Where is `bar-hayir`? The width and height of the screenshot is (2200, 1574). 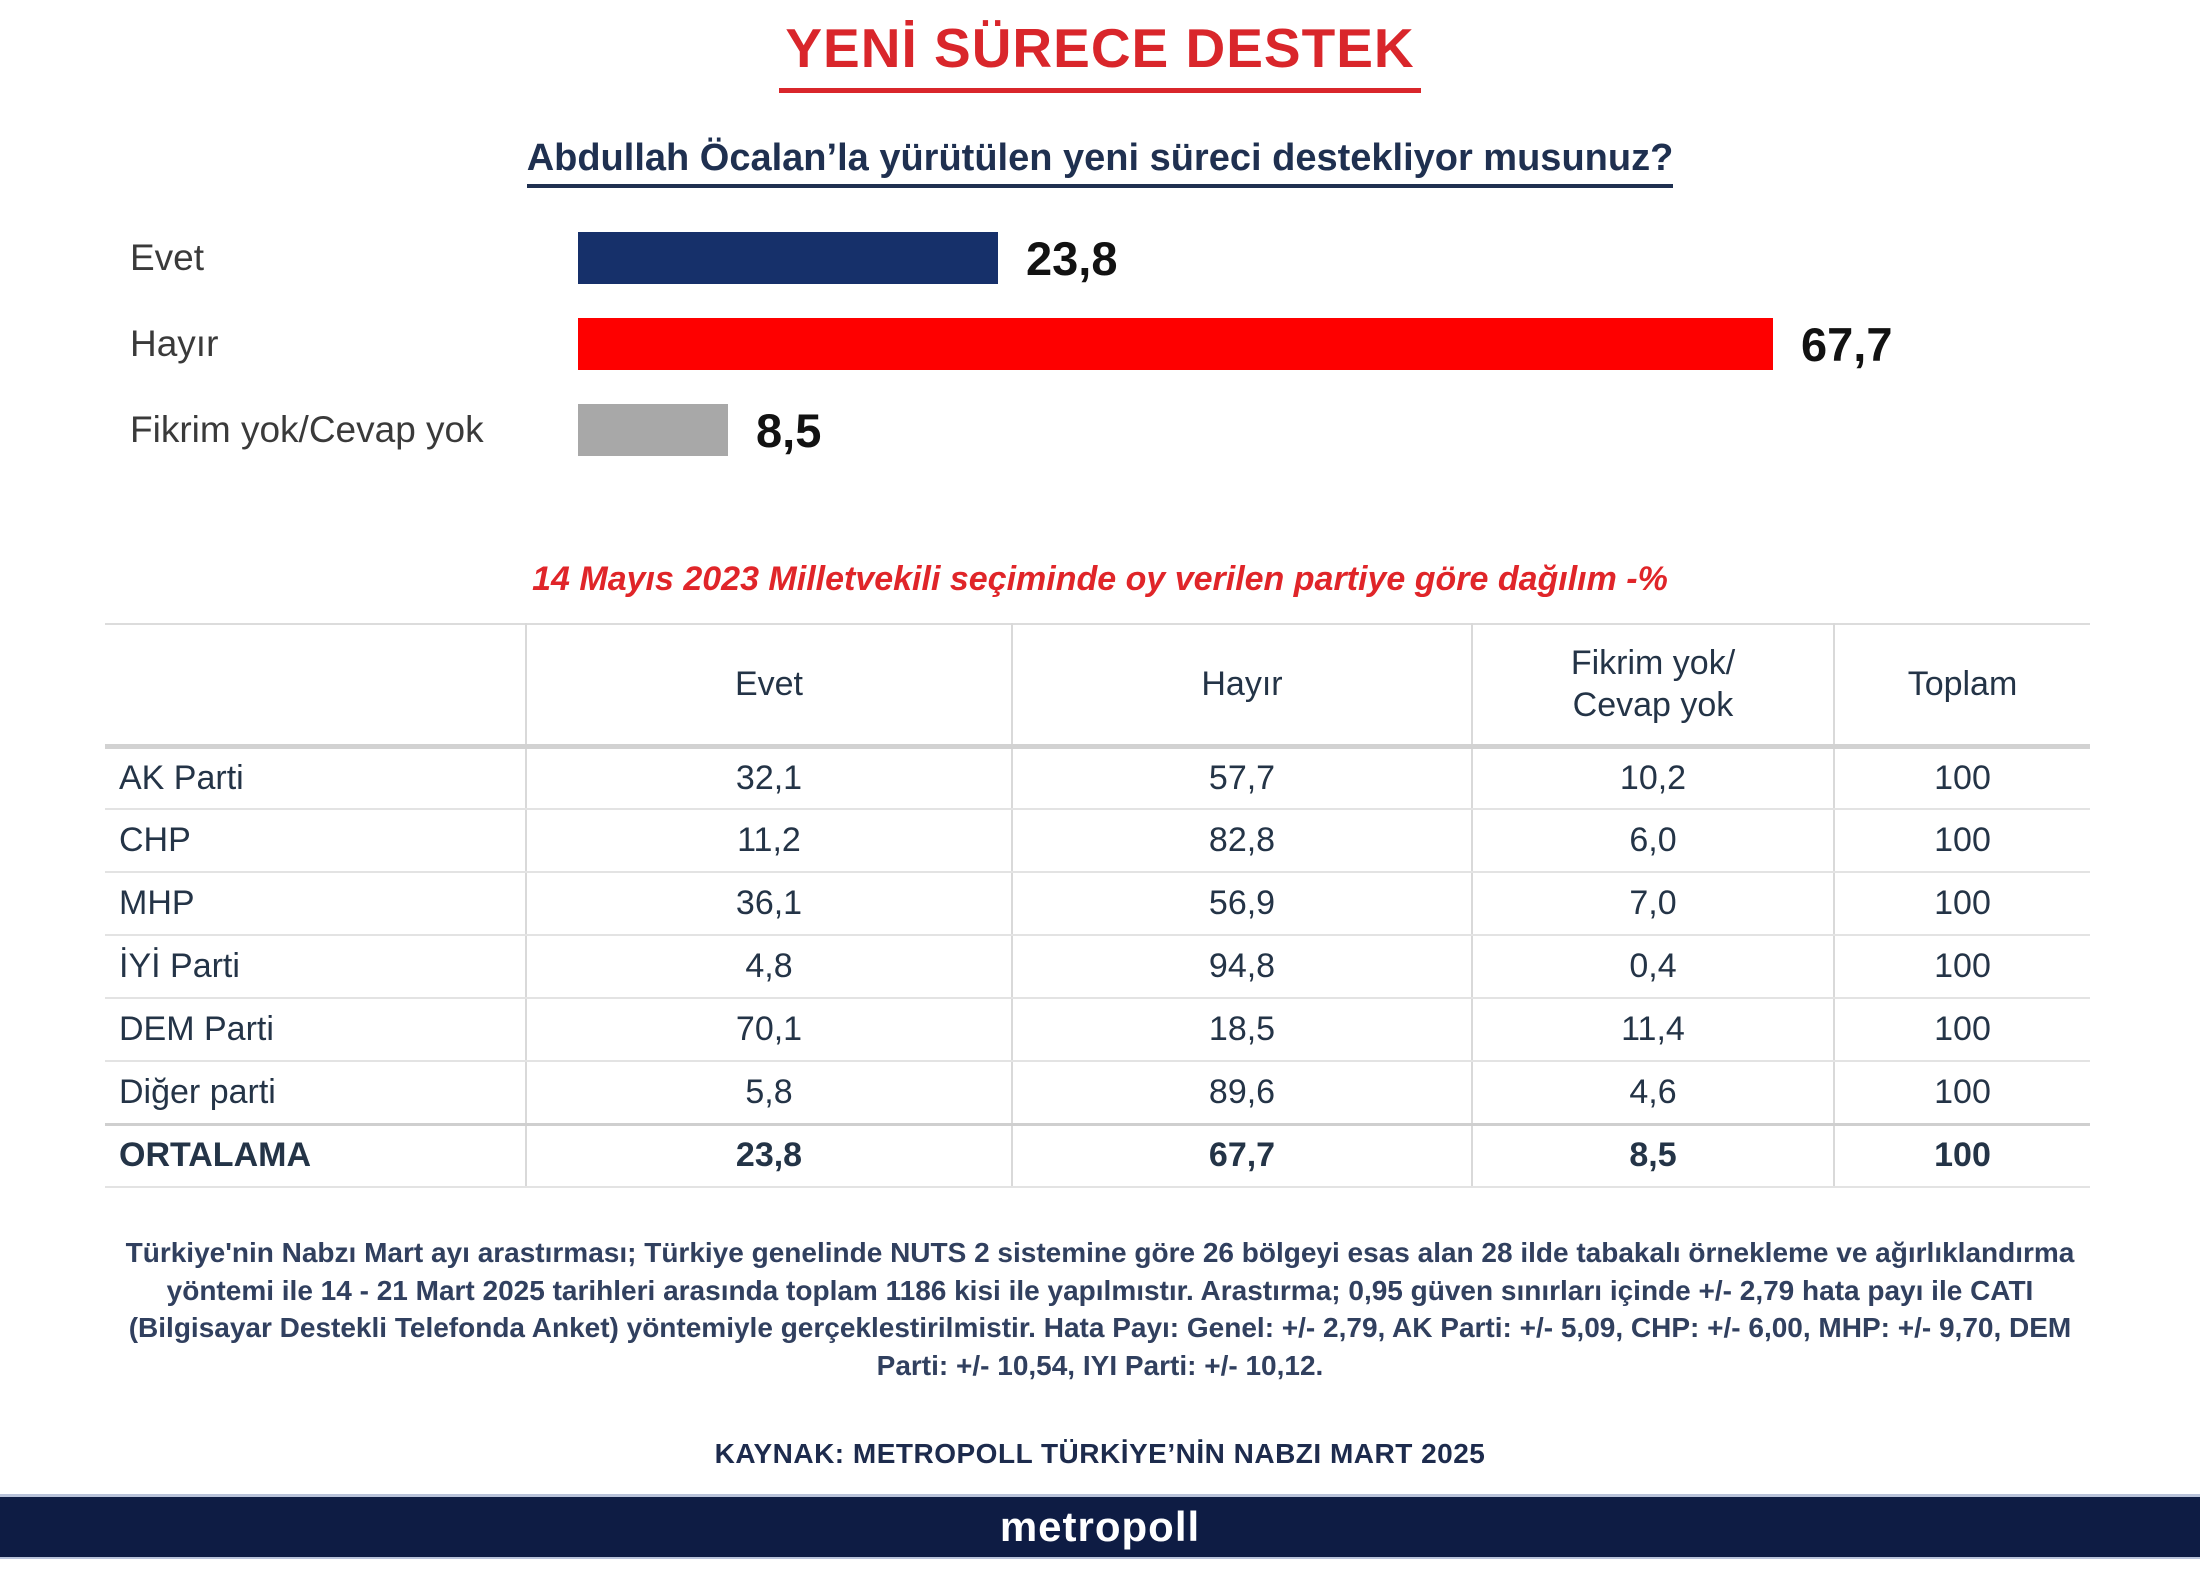 bar-hayir is located at coordinates (1175, 344).